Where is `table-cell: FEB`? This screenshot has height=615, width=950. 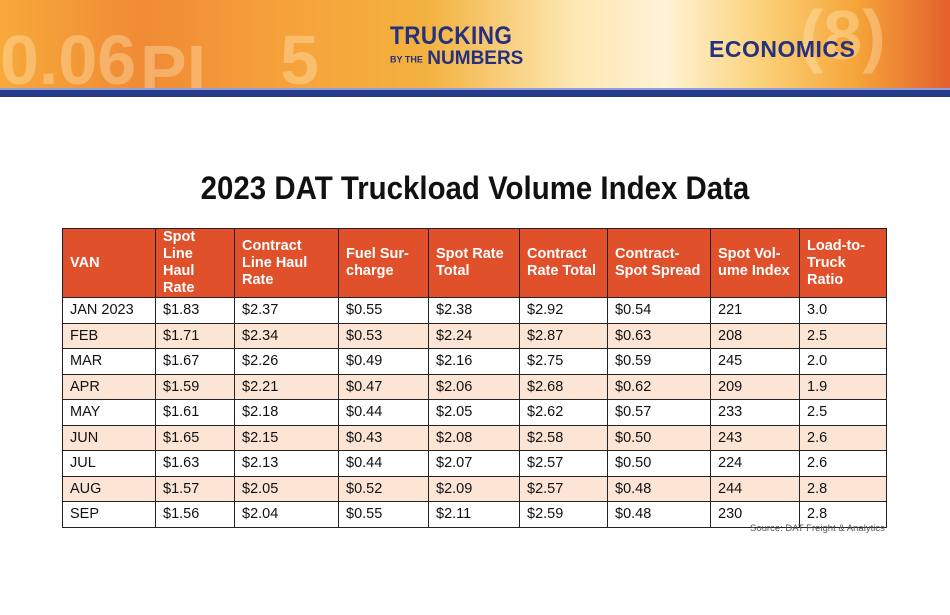 table-cell: FEB is located at coordinates (109, 335).